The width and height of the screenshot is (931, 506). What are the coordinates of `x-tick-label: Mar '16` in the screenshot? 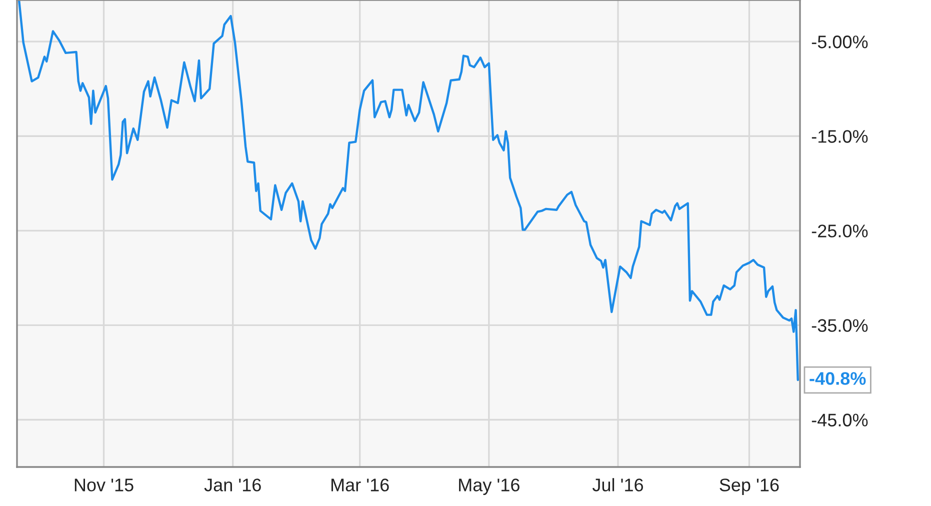 It's located at (360, 485).